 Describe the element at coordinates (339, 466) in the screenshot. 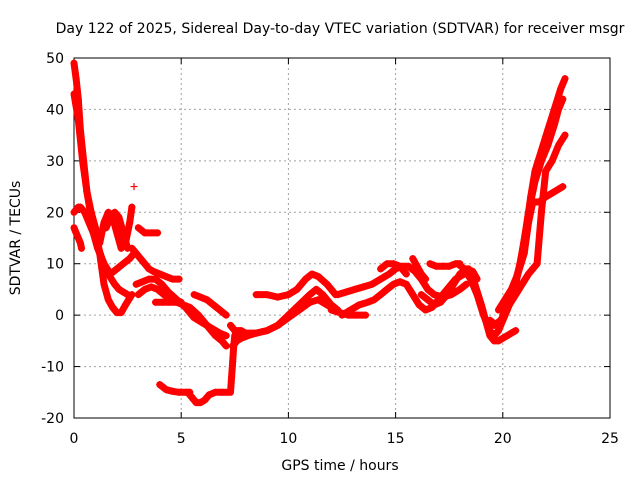

I see `x-axis-label: GPS time / hours` at that location.